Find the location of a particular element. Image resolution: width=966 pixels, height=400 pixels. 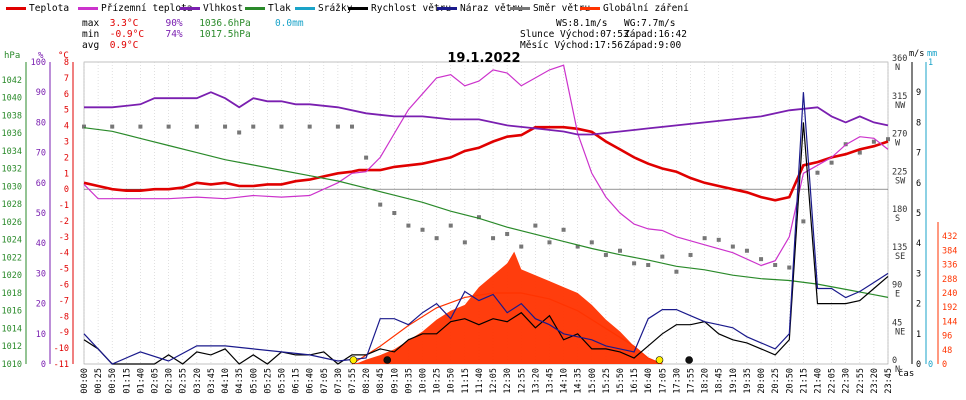

degc-tick-1: -10 is located at coordinates (61, 349).